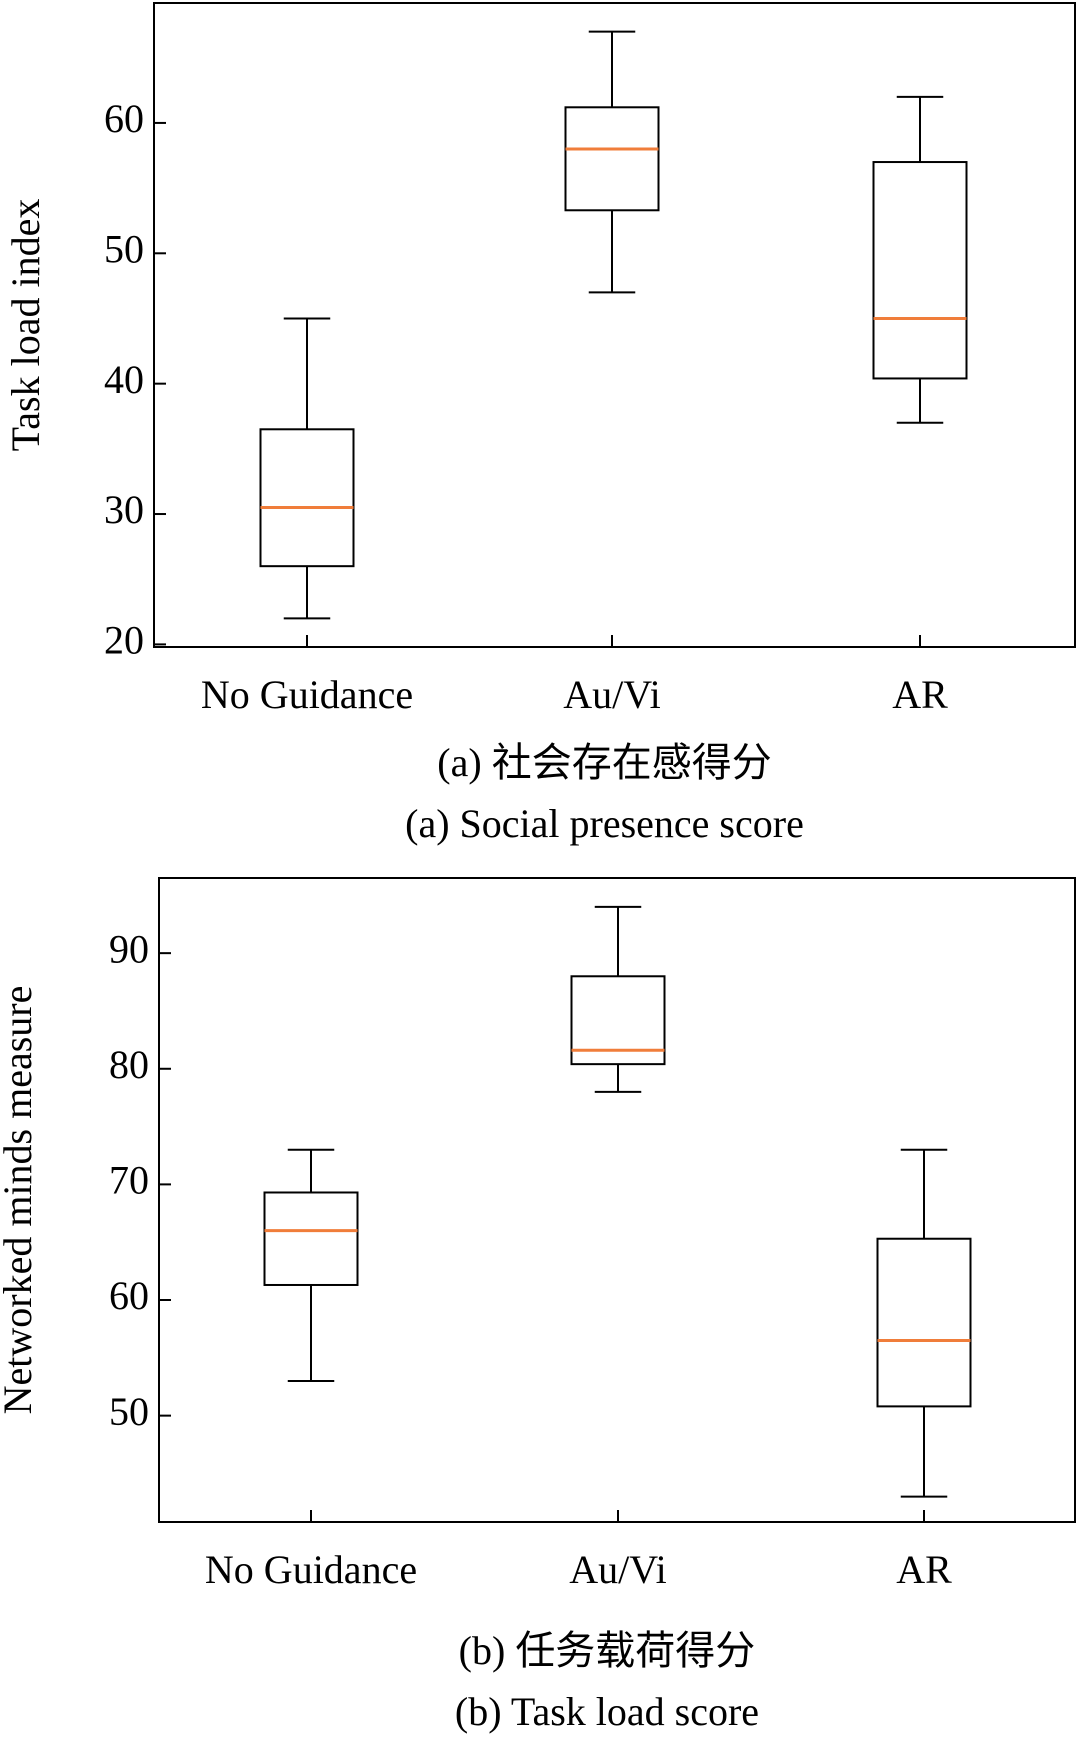 The width and height of the screenshot is (1080, 1742). Describe the element at coordinates (607, 1711) in the screenshot. I see `caption: (b) Task load score` at that location.